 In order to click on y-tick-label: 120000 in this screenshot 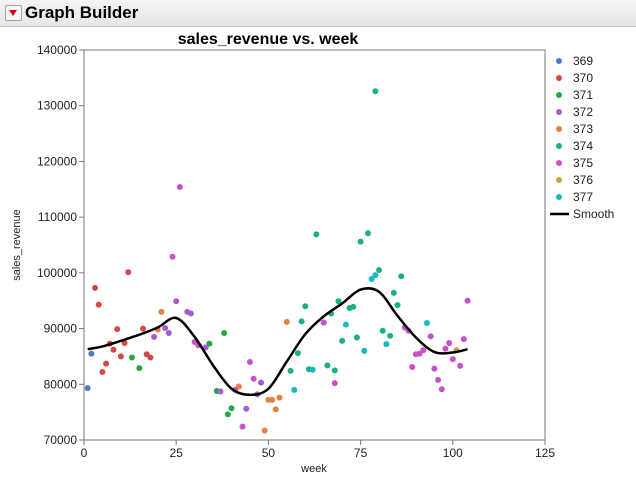, I will do `click(57, 161)`.